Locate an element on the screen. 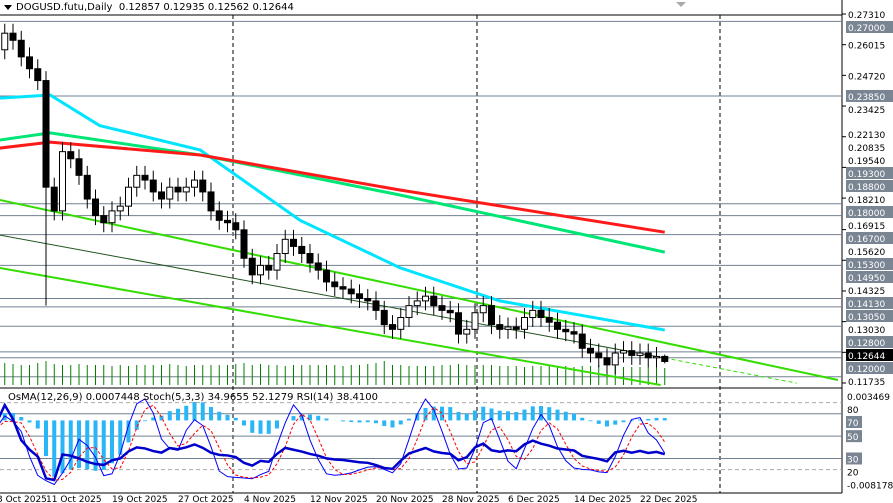  price-level-label: 0.14130 is located at coordinates (866, 305).